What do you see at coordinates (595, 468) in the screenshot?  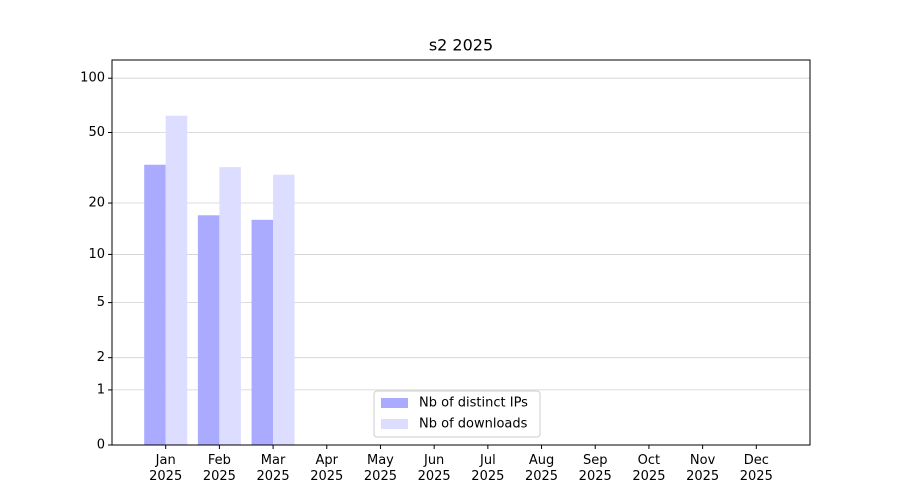 I see `x-tick-label: Sep 2025` at bounding box center [595, 468].